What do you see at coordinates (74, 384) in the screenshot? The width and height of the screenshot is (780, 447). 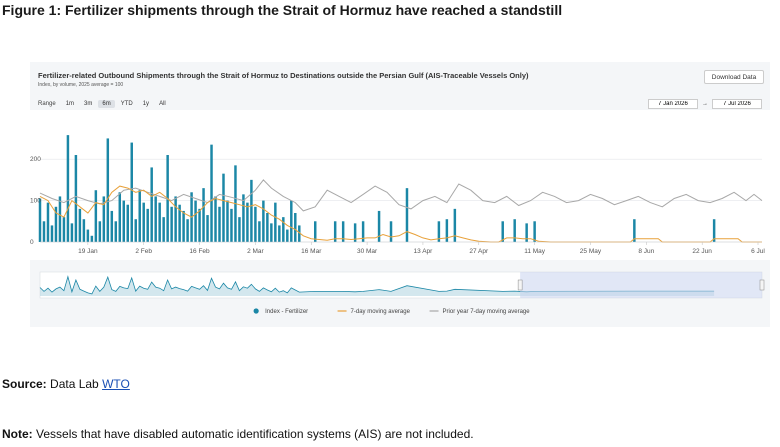 I see `source-text: Data Lab` at bounding box center [74, 384].